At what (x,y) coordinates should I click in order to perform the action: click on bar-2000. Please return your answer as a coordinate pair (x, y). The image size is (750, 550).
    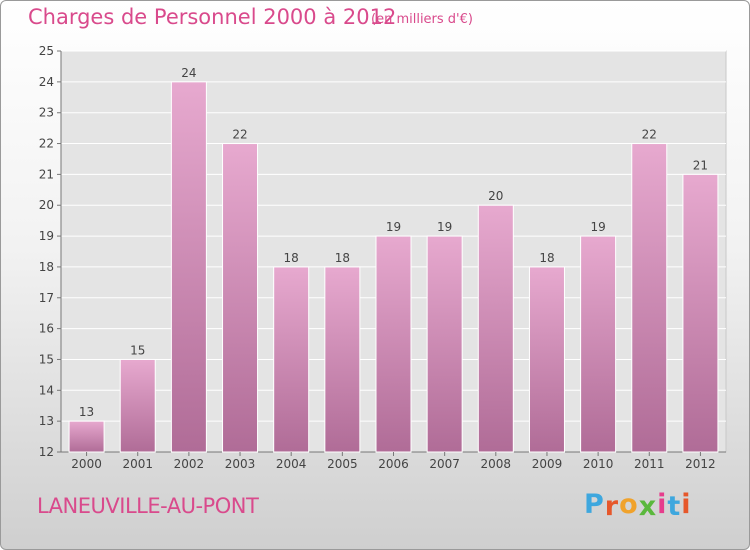
    Looking at the image, I should click on (86, 436).